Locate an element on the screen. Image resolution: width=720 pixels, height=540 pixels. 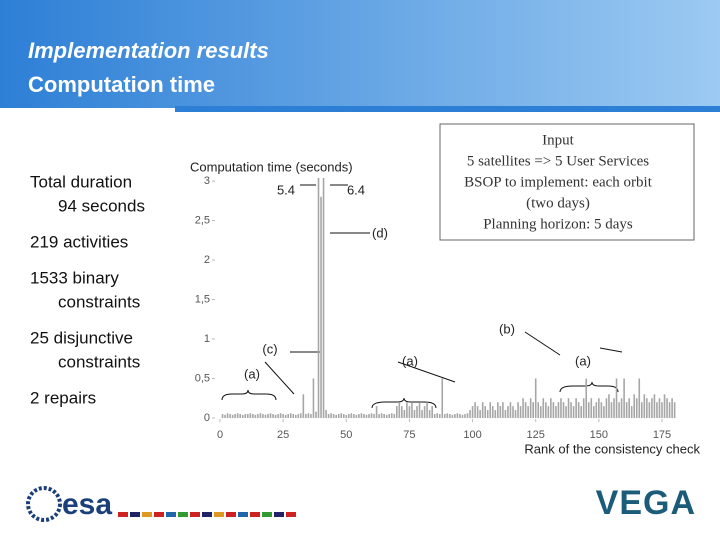
input-line: Input is located at coordinates (558, 140).